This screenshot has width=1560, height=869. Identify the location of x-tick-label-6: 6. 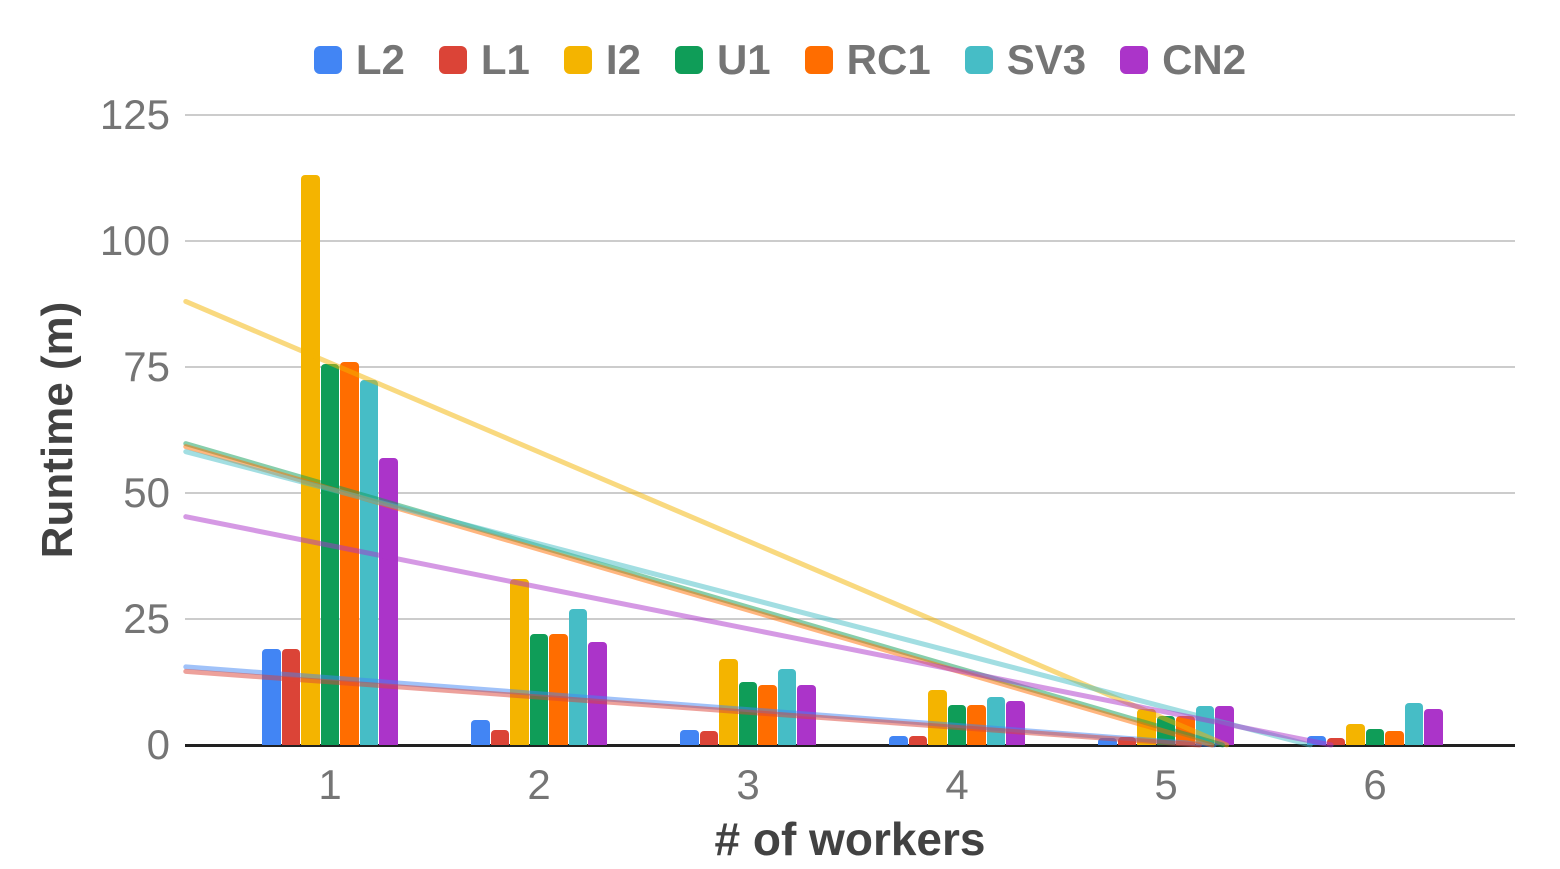
(1375, 784).